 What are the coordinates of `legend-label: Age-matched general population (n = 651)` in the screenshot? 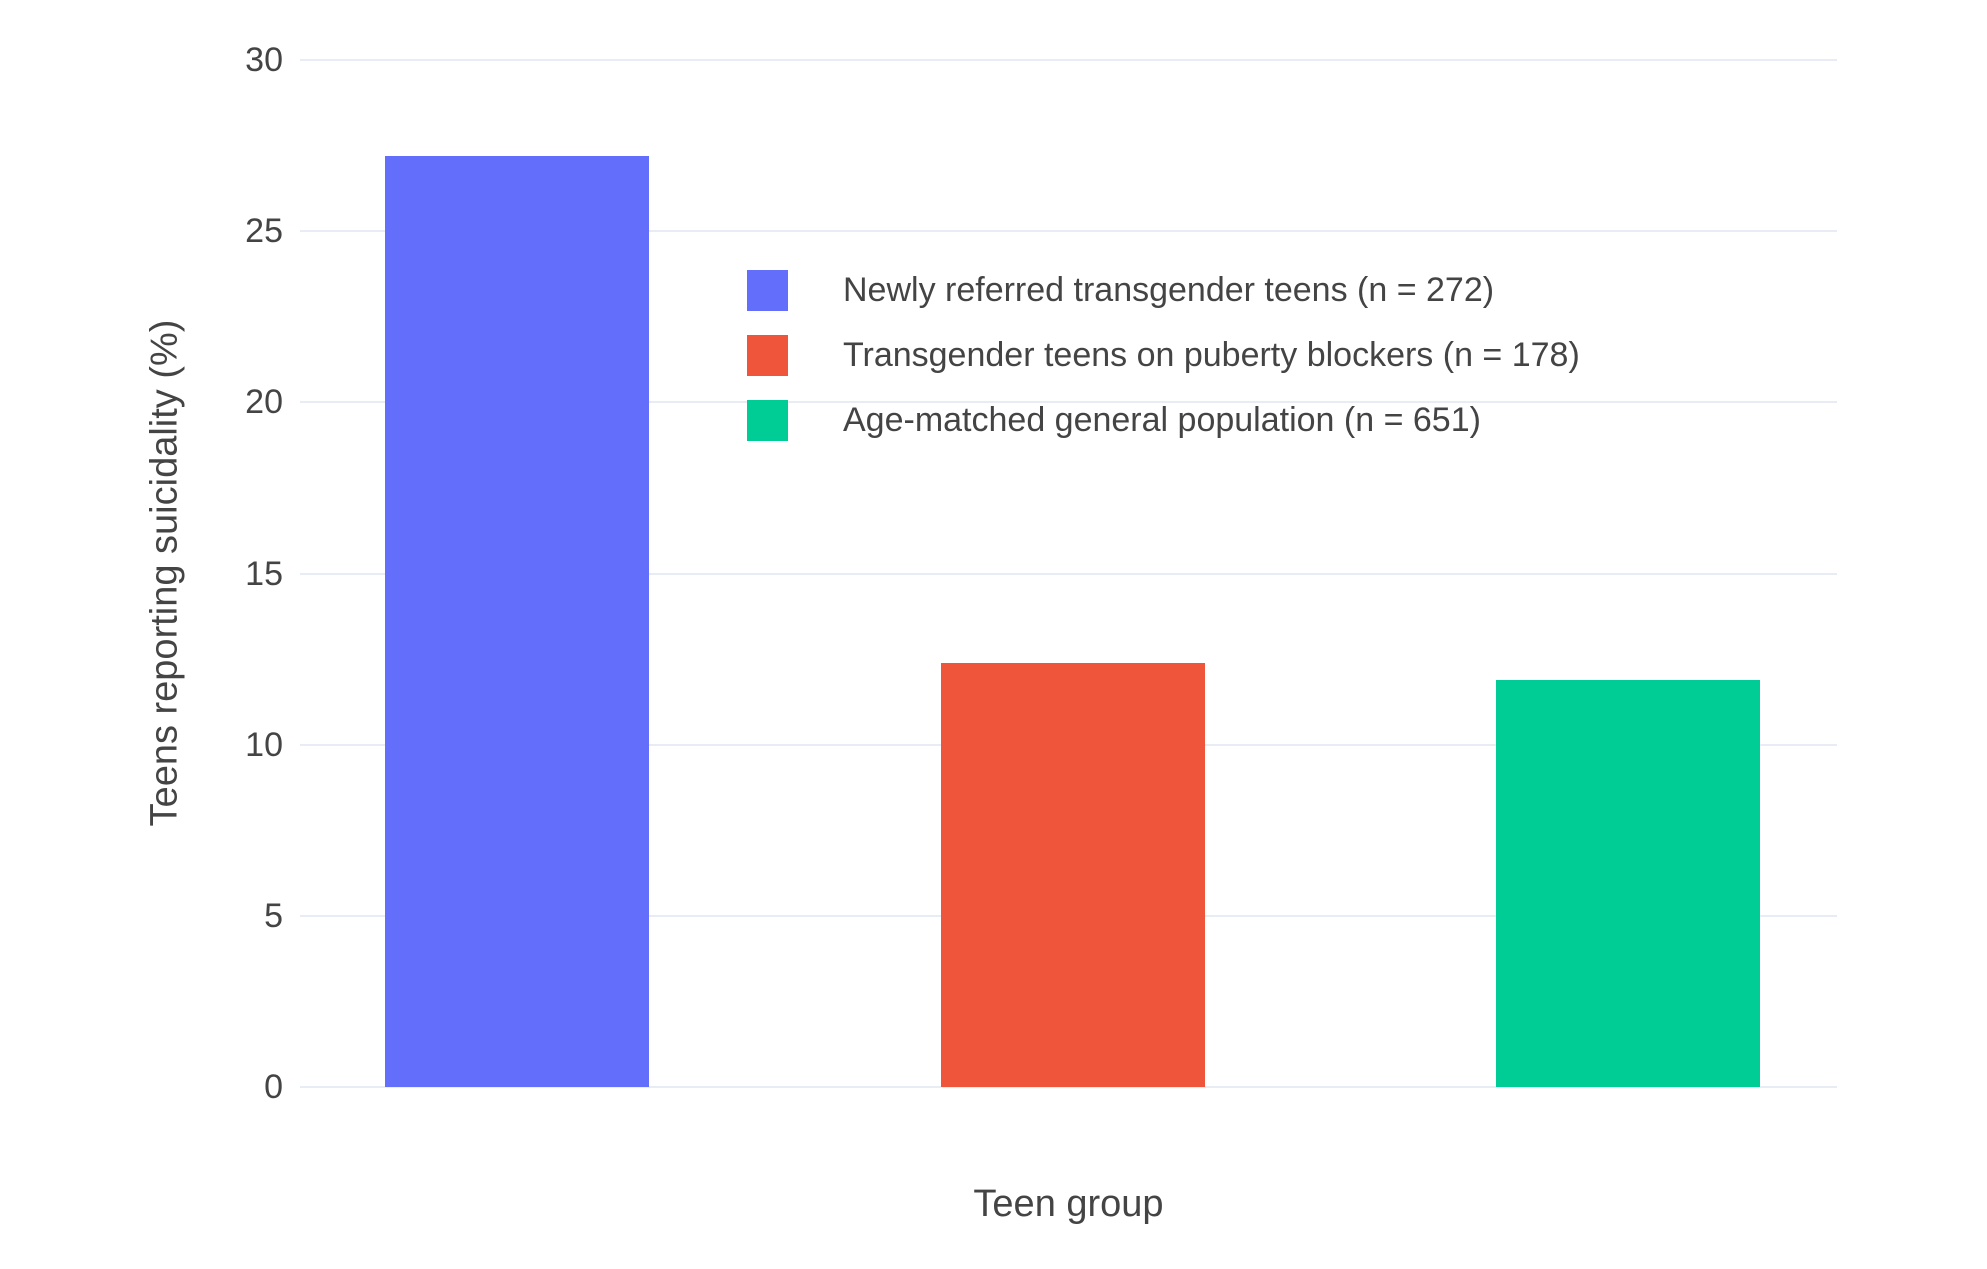 It's located at (1162, 420).